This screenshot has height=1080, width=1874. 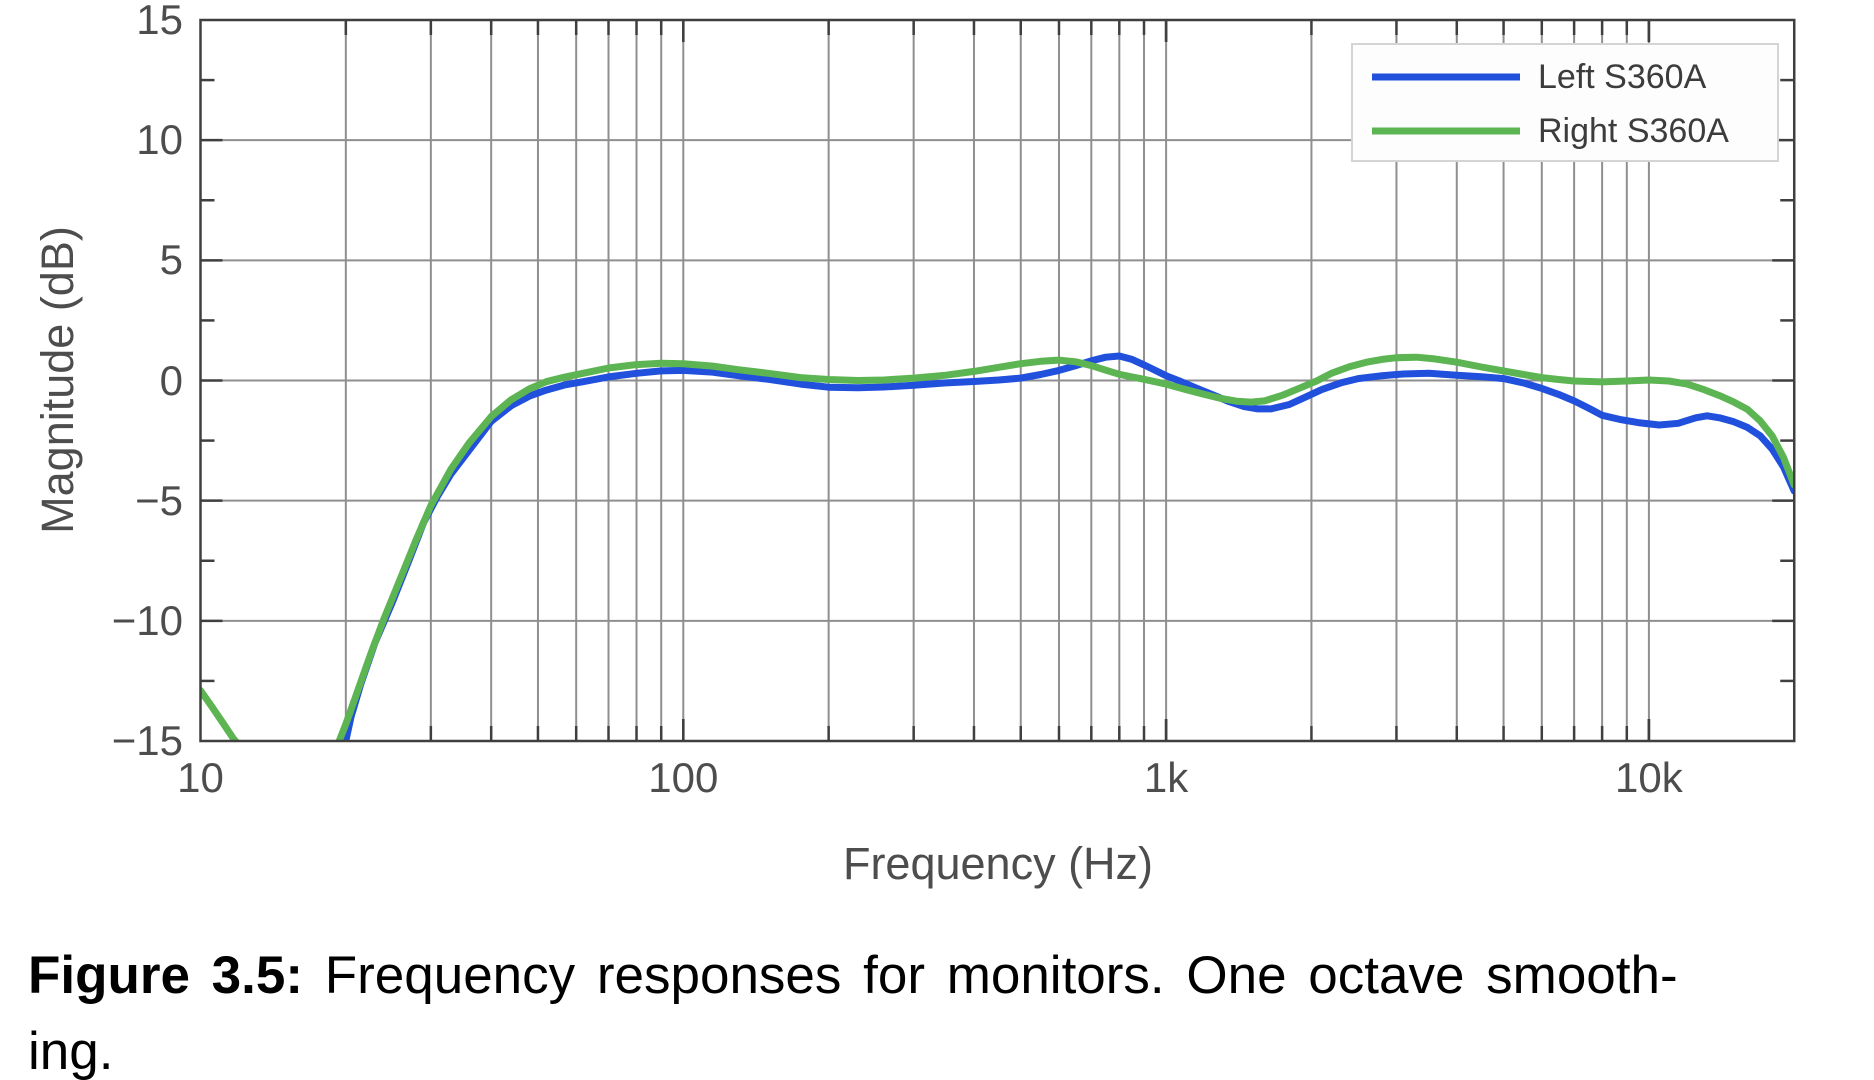 What do you see at coordinates (1622, 77) in the screenshot?
I see `legend-label-left: Left S360A` at bounding box center [1622, 77].